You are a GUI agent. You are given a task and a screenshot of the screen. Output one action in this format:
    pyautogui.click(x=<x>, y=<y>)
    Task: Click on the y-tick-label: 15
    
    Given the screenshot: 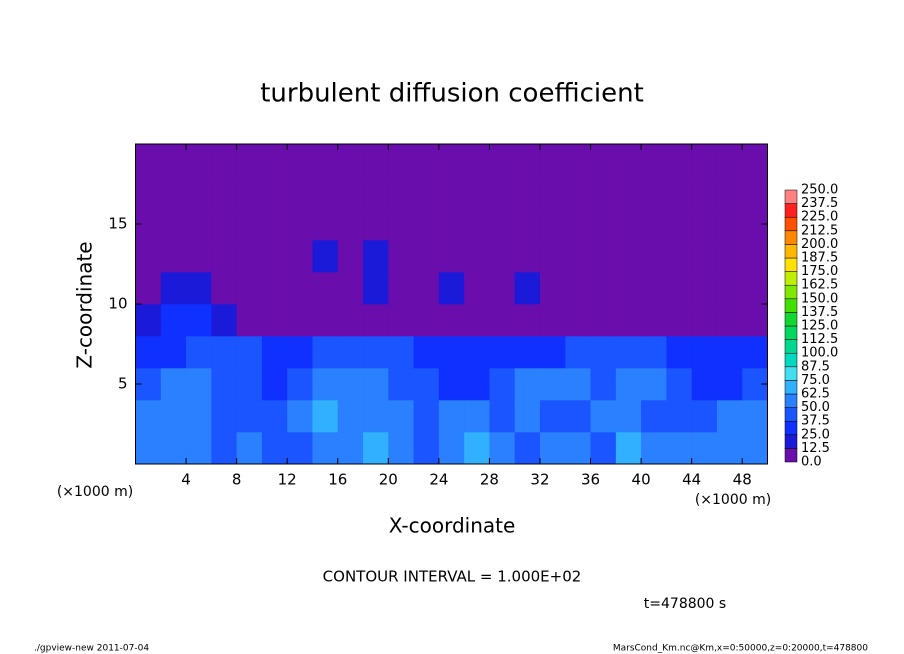 What is the action you would take?
    pyautogui.click(x=117, y=224)
    